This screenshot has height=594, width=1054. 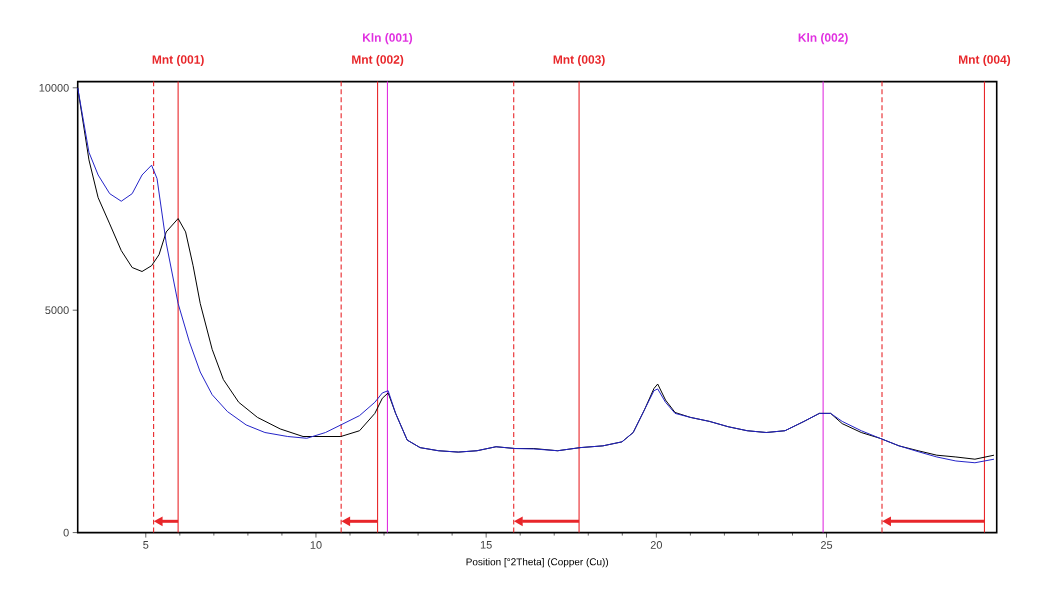 What do you see at coordinates (579, 60) in the screenshot?
I see `ref-line-label: Mnt (003)` at bounding box center [579, 60].